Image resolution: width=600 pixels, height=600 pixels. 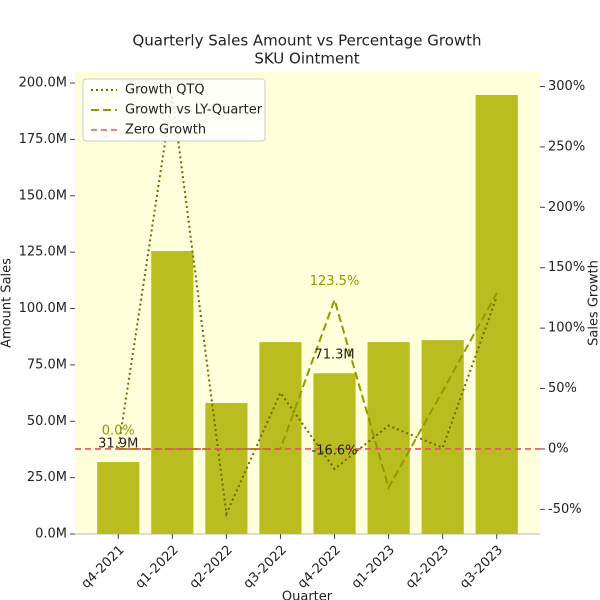 I want to click on legend-box, so click(x=174, y=110).